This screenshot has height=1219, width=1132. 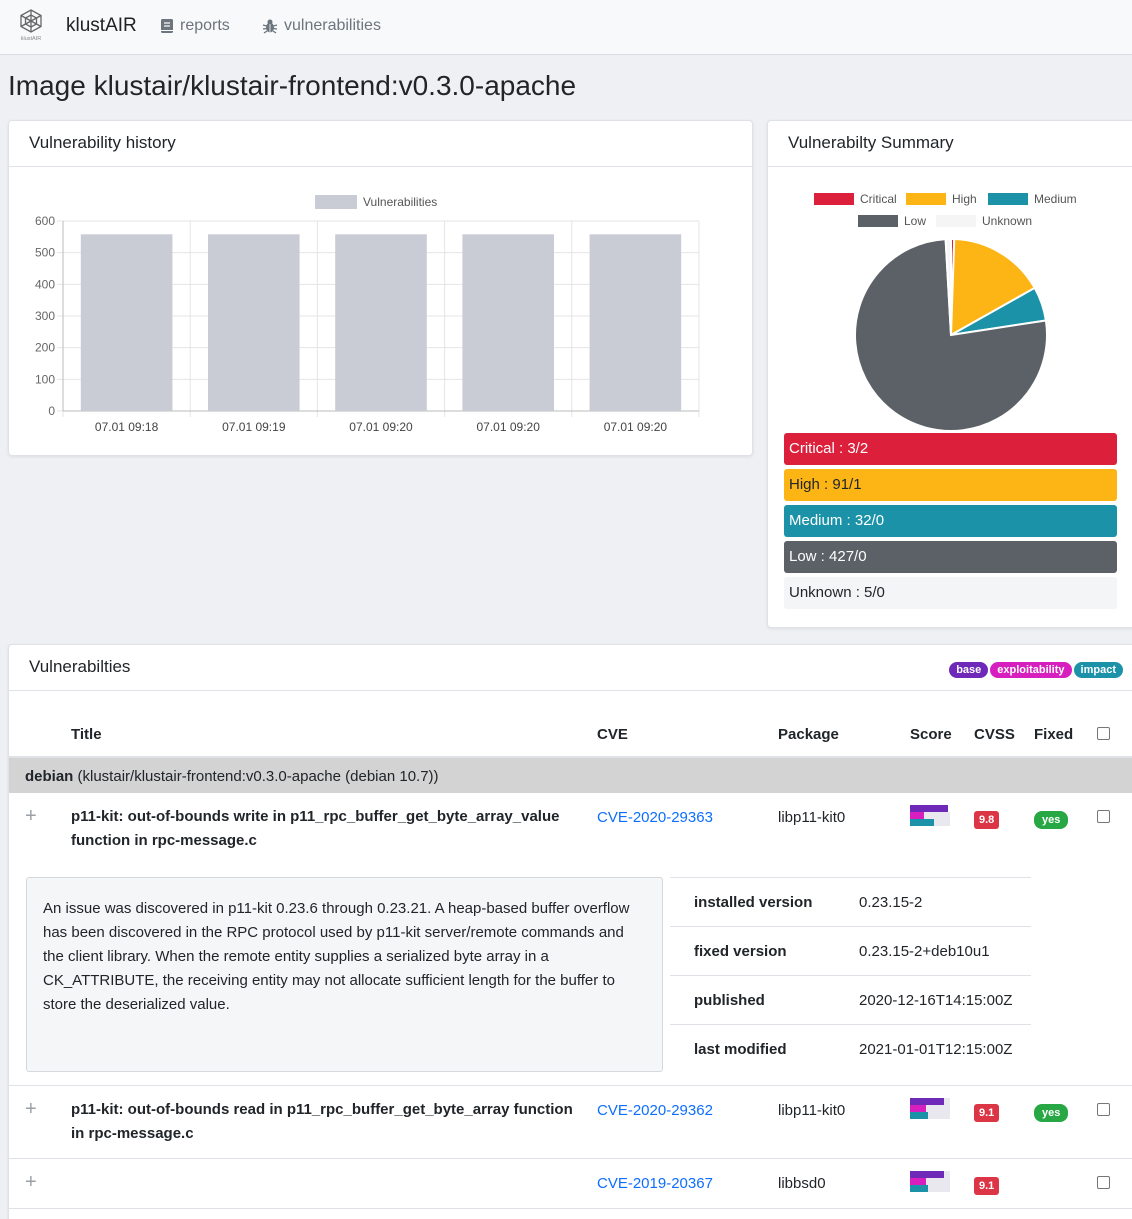 I want to click on column-fixed: Fixed, so click(x=1054, y=734).